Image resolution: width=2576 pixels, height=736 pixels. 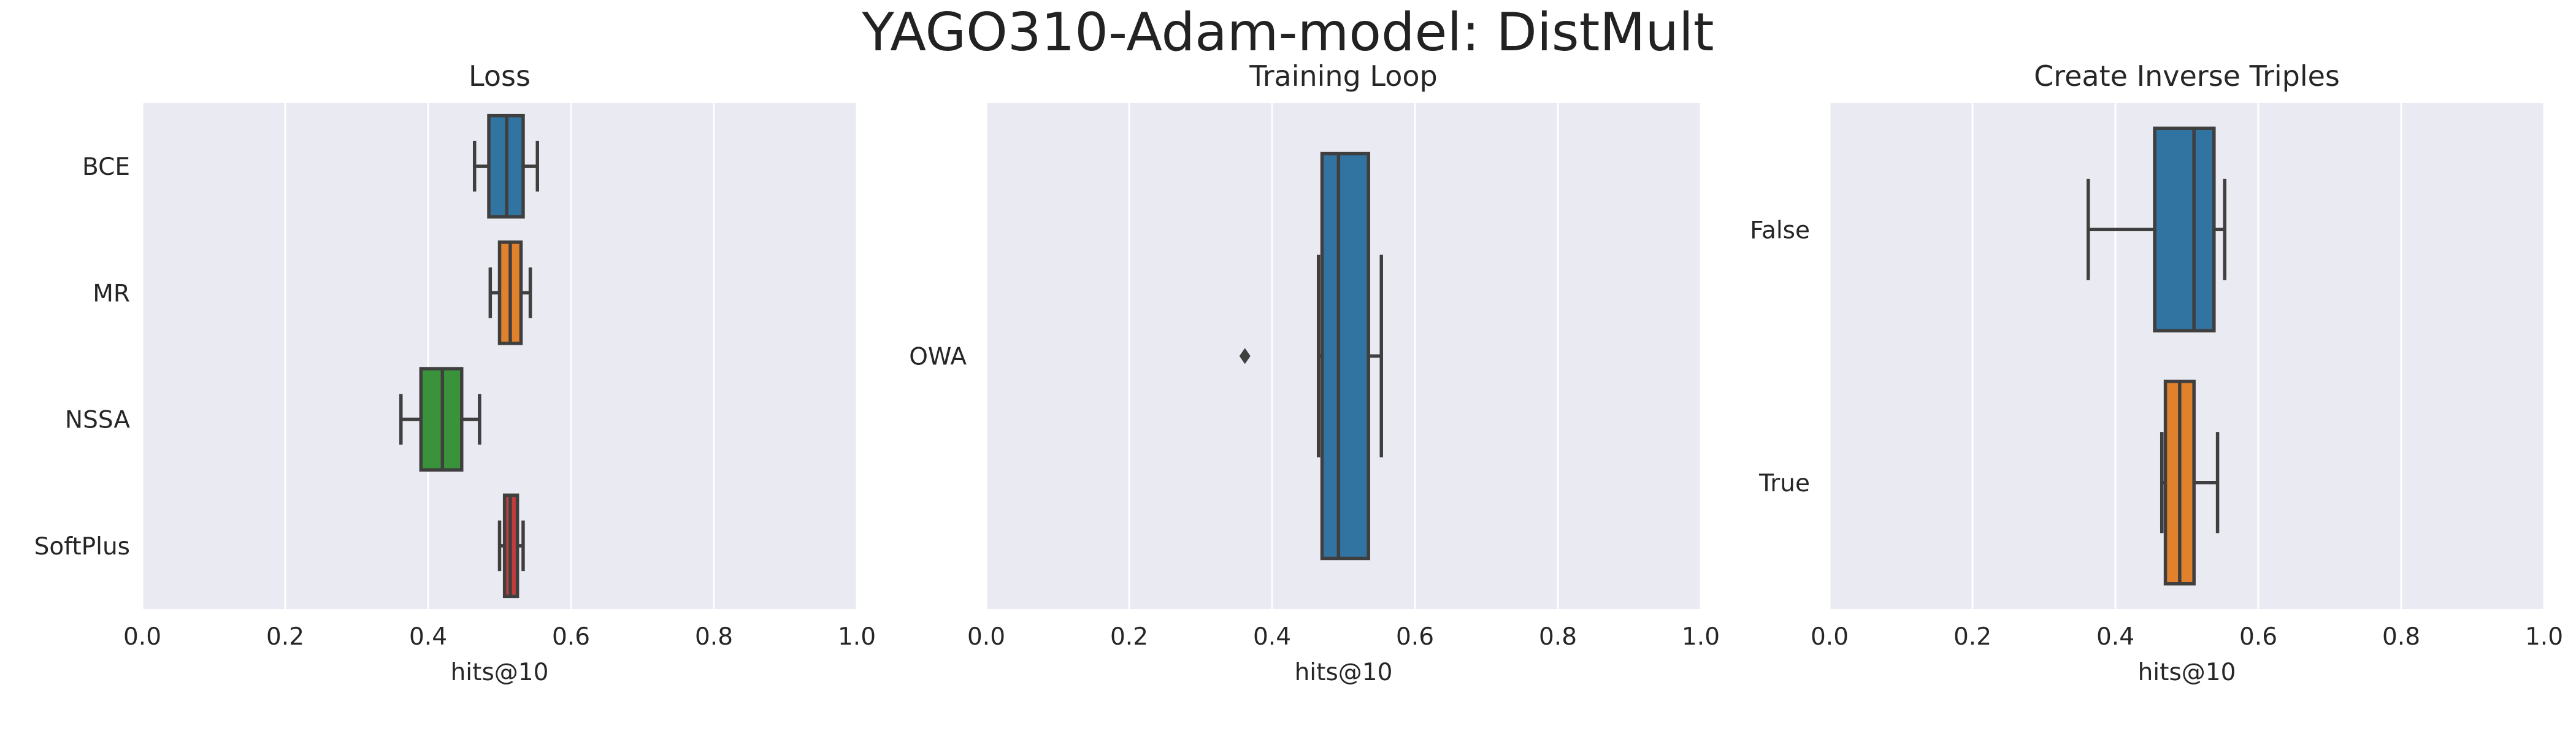 What do you see at coordinates (97, 420) in the screenshot?
I see `y-tick-label: NSSA` at bounding box center [97, 420].